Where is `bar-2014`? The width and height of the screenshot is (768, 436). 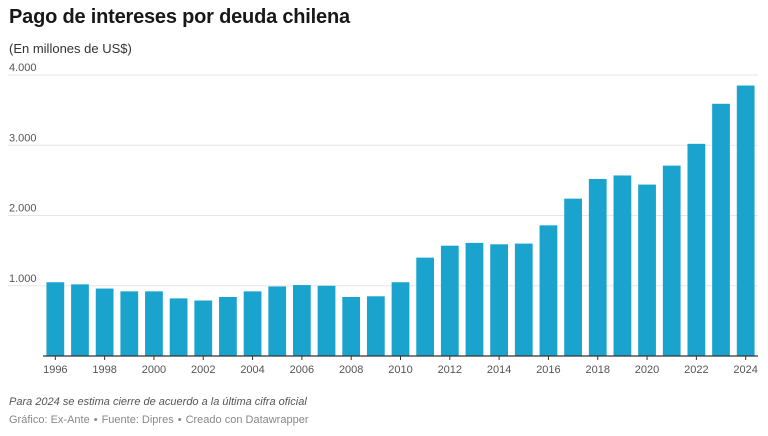
bar-2014 is located at coordinates (499, 300).